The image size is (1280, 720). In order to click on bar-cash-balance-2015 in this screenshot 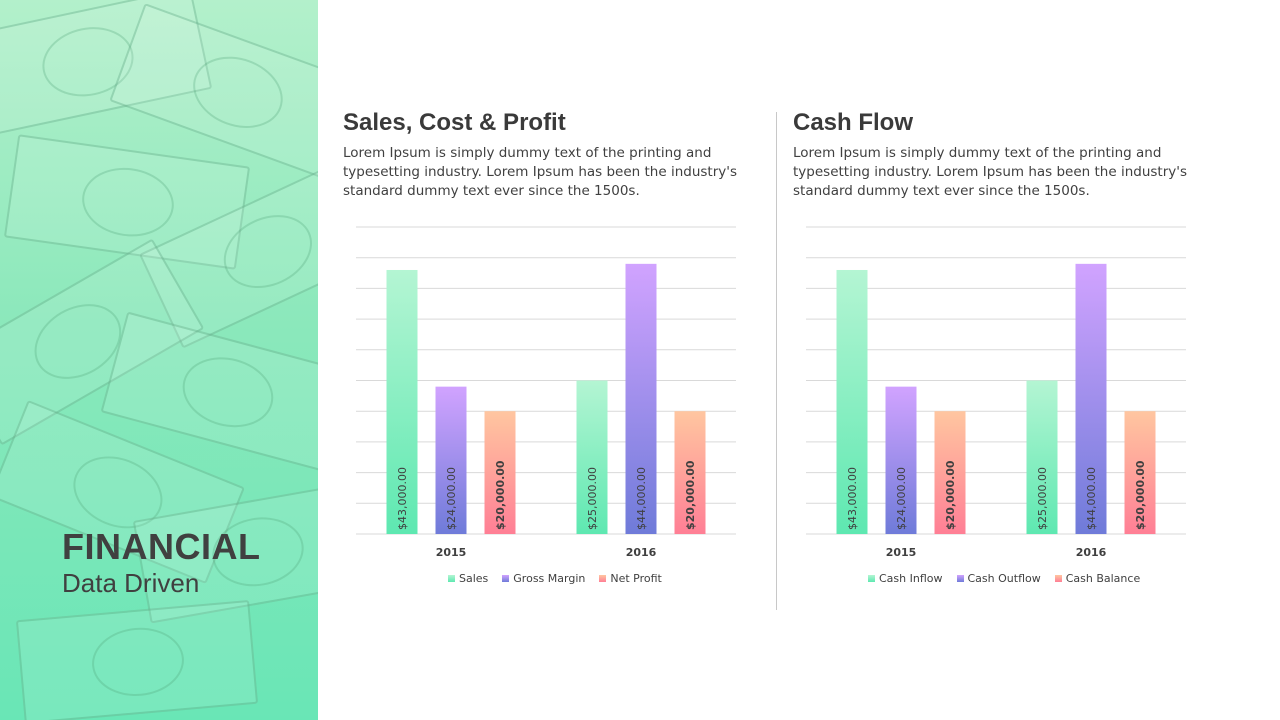, I will do `click(950, 472)`.